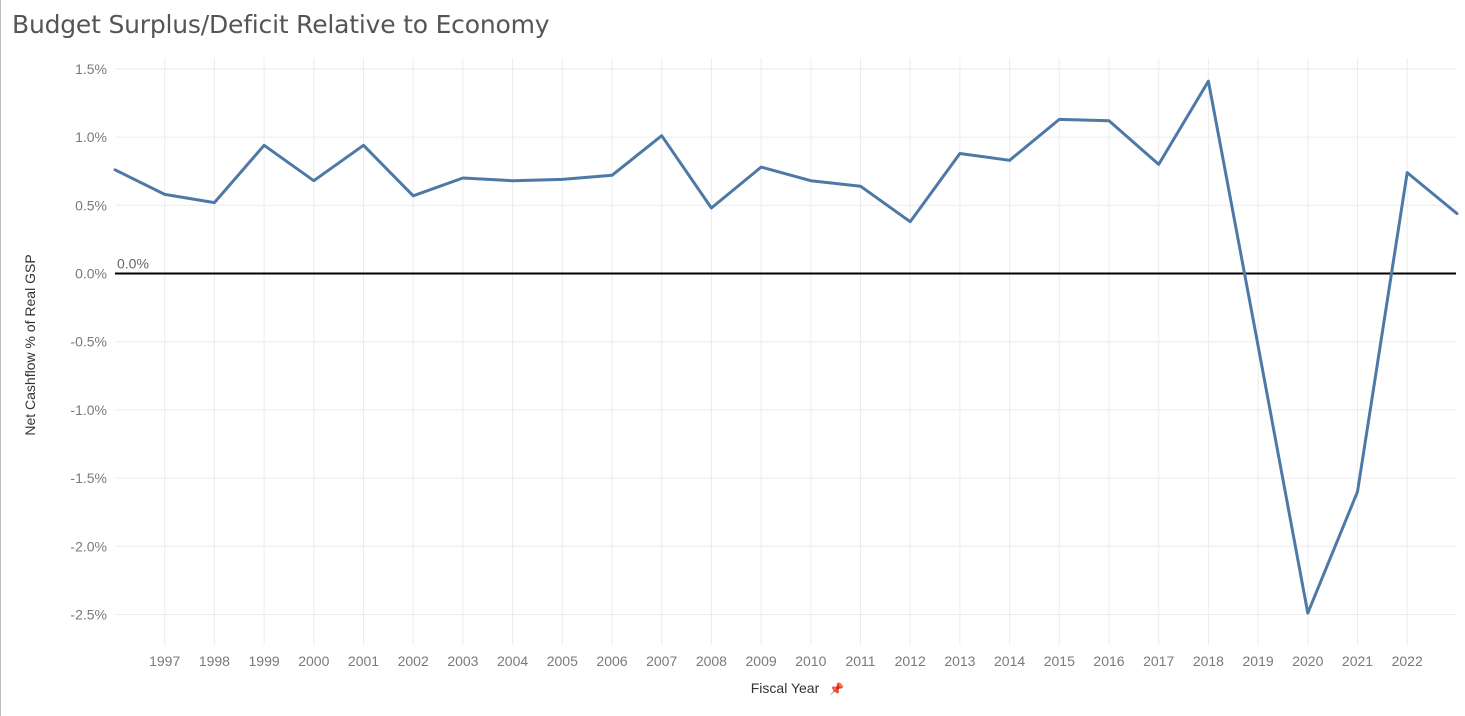 This screenshot has width=1465, height=716. I want to click on x-tick-label: 2012, so click(910, 661).